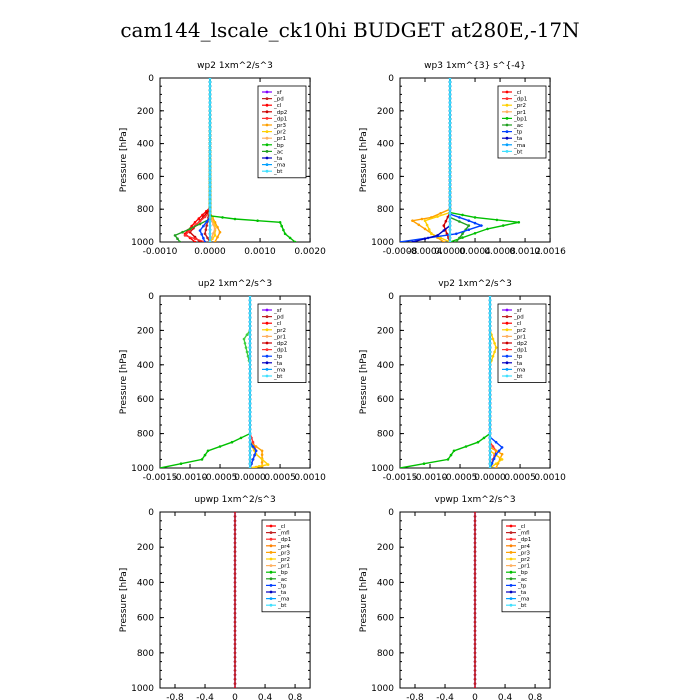 Image resolution: width=700 pixels, height=700 pixels. Describe the element at coordinates (278, 100) in the screenshot. I see `legend-entry: _pd` at that location.